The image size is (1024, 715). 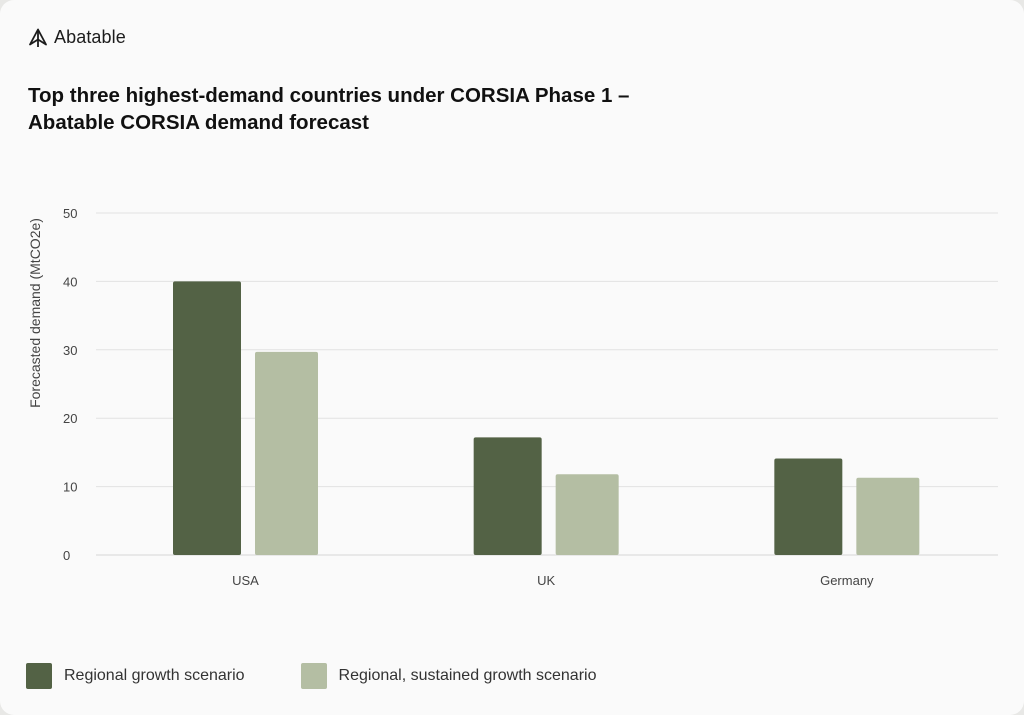 What do you see at coordinates (90, 37) in the screenshot?
I see `brand-name: Abatable` at bounding box center [90, 37].